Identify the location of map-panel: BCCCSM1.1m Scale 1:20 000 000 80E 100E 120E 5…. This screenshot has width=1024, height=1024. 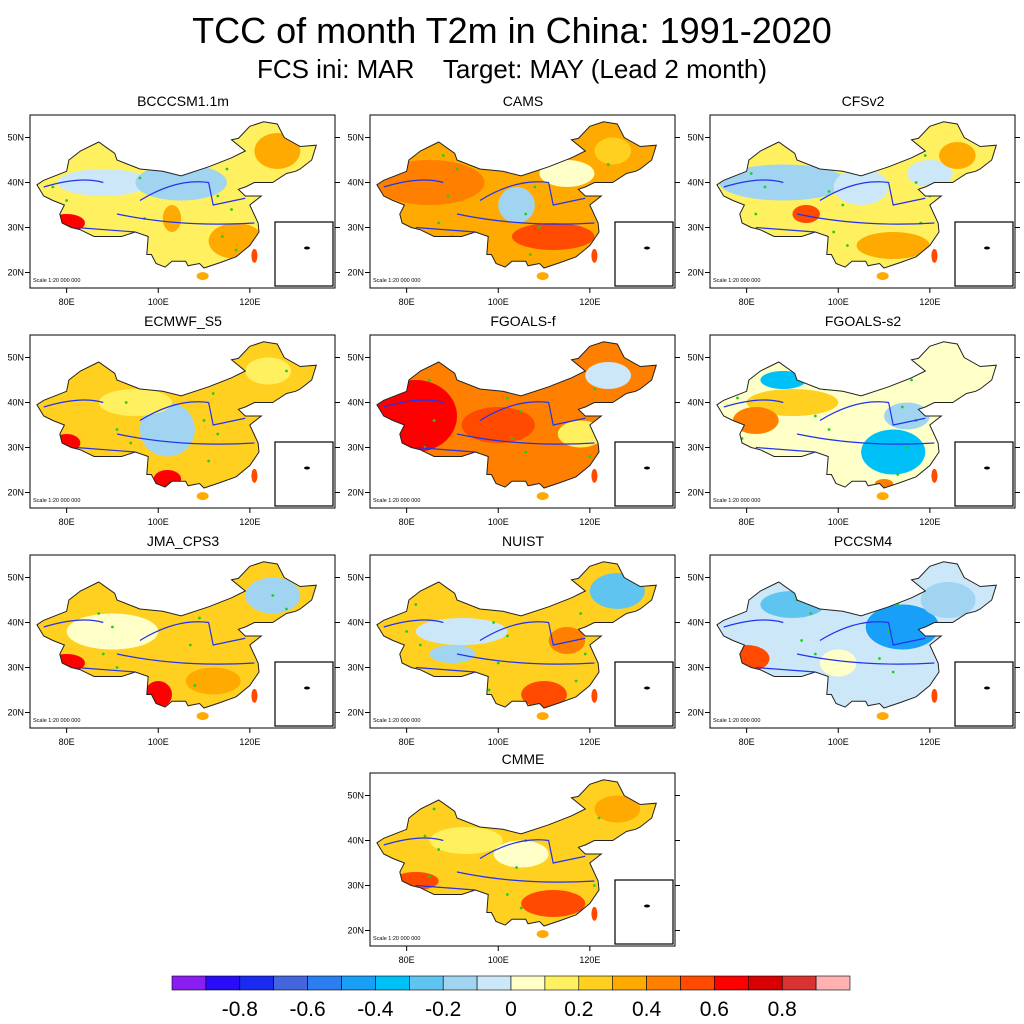
(173, 204).